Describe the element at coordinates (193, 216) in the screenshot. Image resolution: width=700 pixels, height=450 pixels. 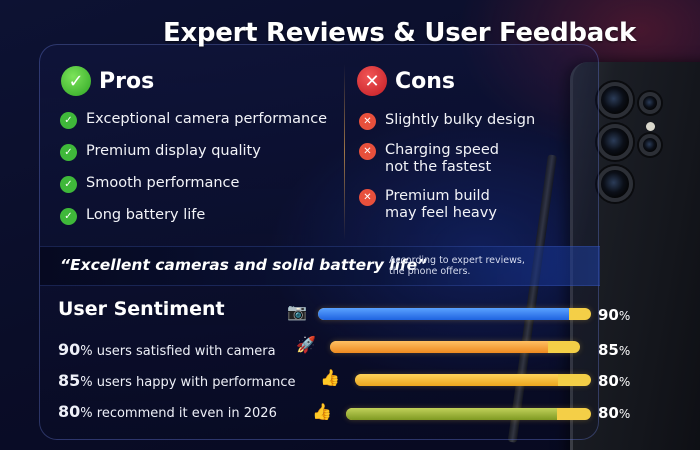
I see `pros-item: ✓ Long battery life` at that location.